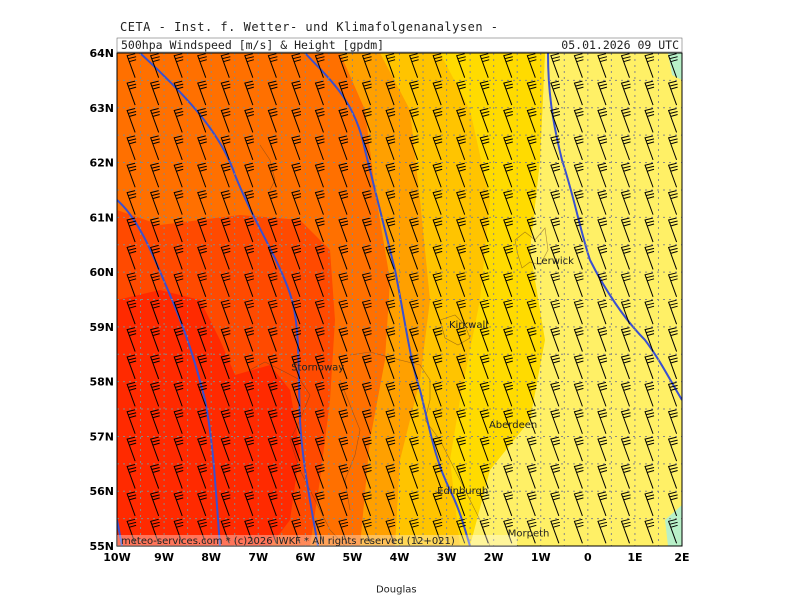 The height and width of the screenshot is (600, 800). What do you see at coordinates (555, 261) in the screenshot?
I see `city-label: Lerwick` at bounding box center [555, 261].